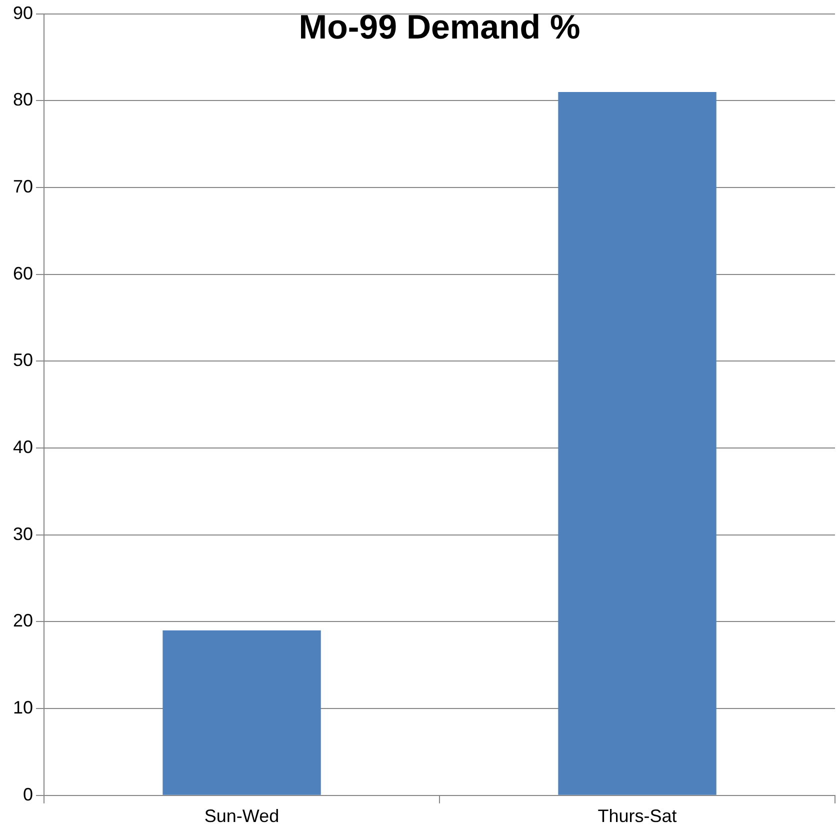 The width and height of the screenshot is (837, 835). What do you see at coordinates (242, 816) in the screenshot?
I see `x-tick-label: Sun-Wed` at bounding box center [242, 816].